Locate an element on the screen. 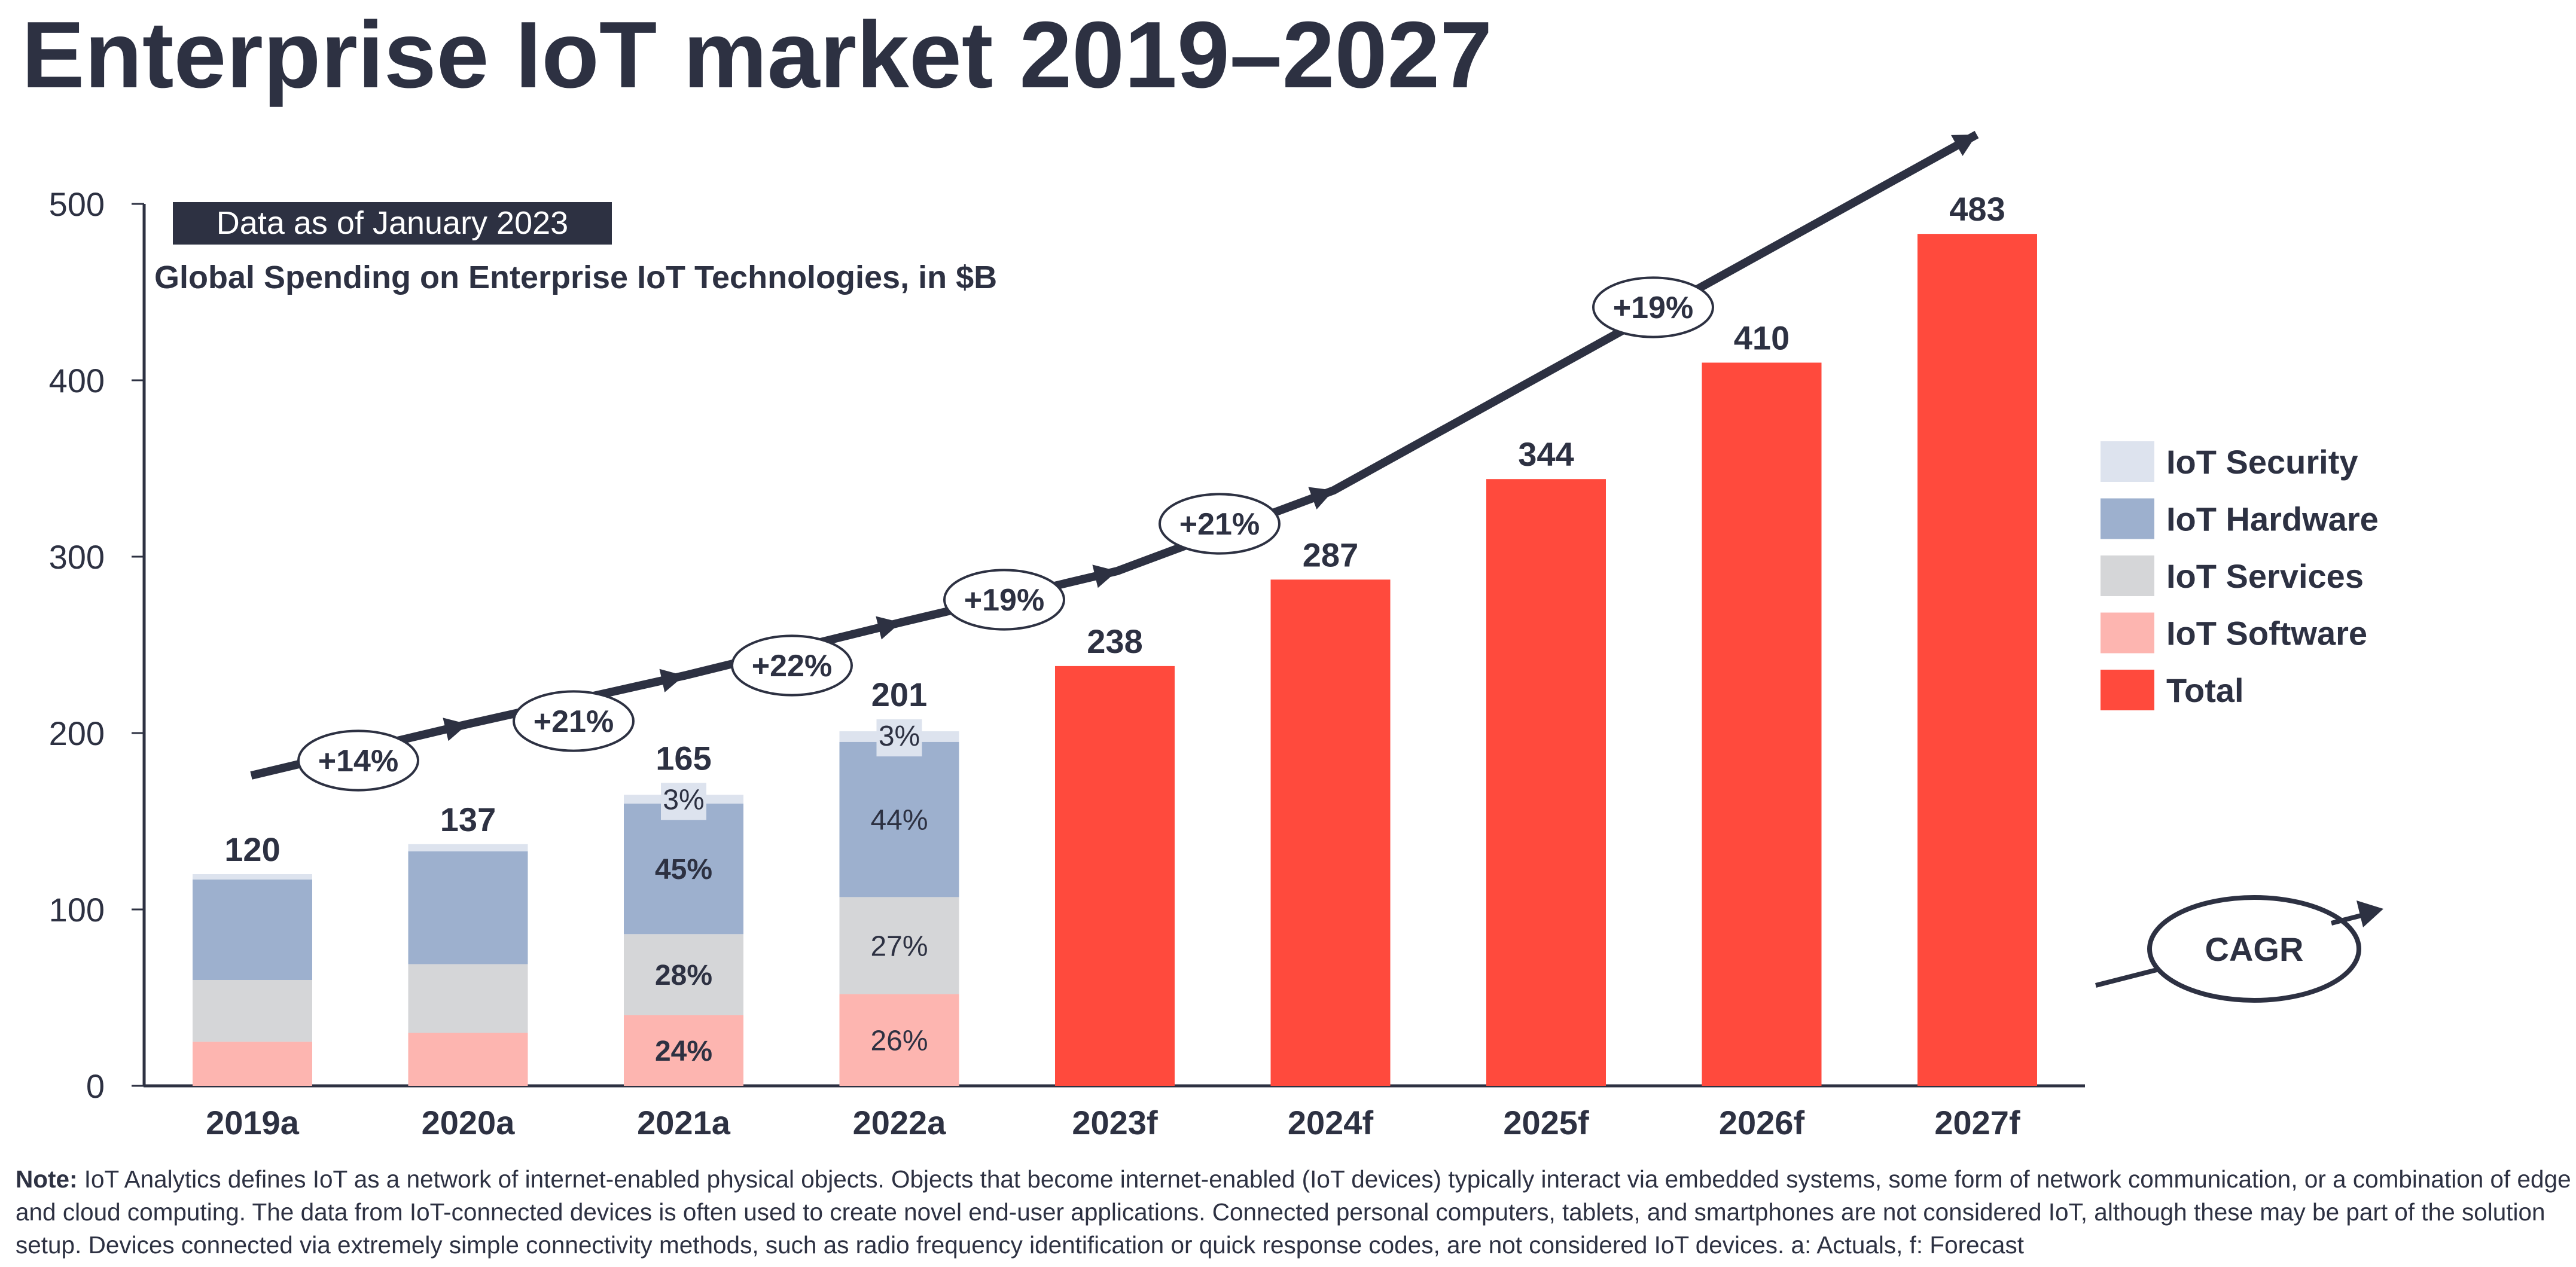  bar-segment-iot-services-2021a is located at coordinates (684, 974).